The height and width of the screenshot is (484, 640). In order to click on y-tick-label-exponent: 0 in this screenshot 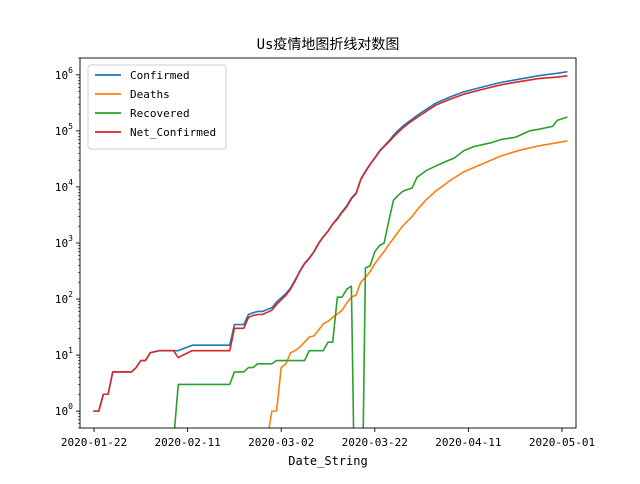, I will do `click(70, 406)`.